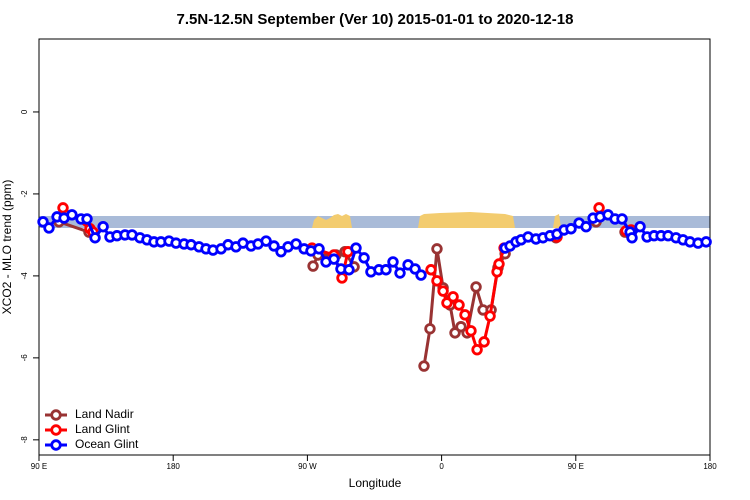 This screenshot has width=750, height=500. I want to click on series, so click(374, 245).